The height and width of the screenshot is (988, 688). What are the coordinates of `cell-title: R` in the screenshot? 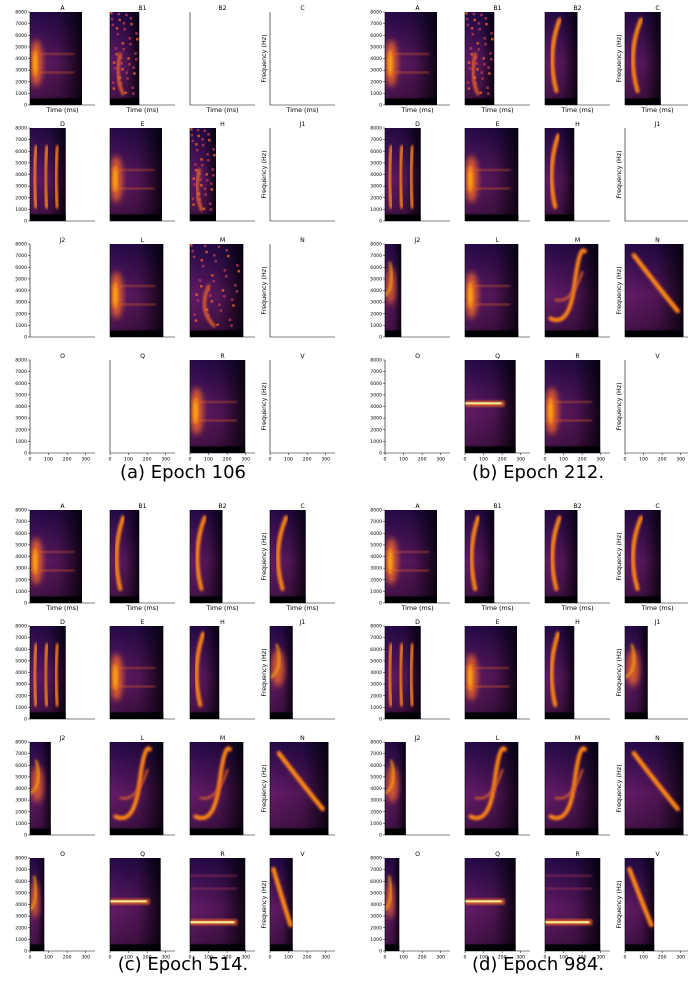 It's located at (222, 854).